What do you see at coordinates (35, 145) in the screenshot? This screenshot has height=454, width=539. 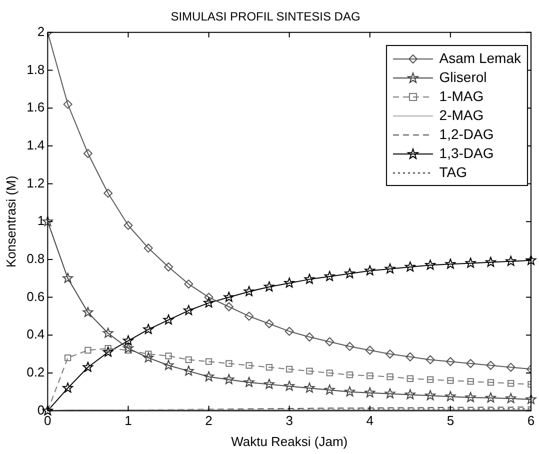 I see `y-tick-label: 1.4` at bounding box center [35, 145].